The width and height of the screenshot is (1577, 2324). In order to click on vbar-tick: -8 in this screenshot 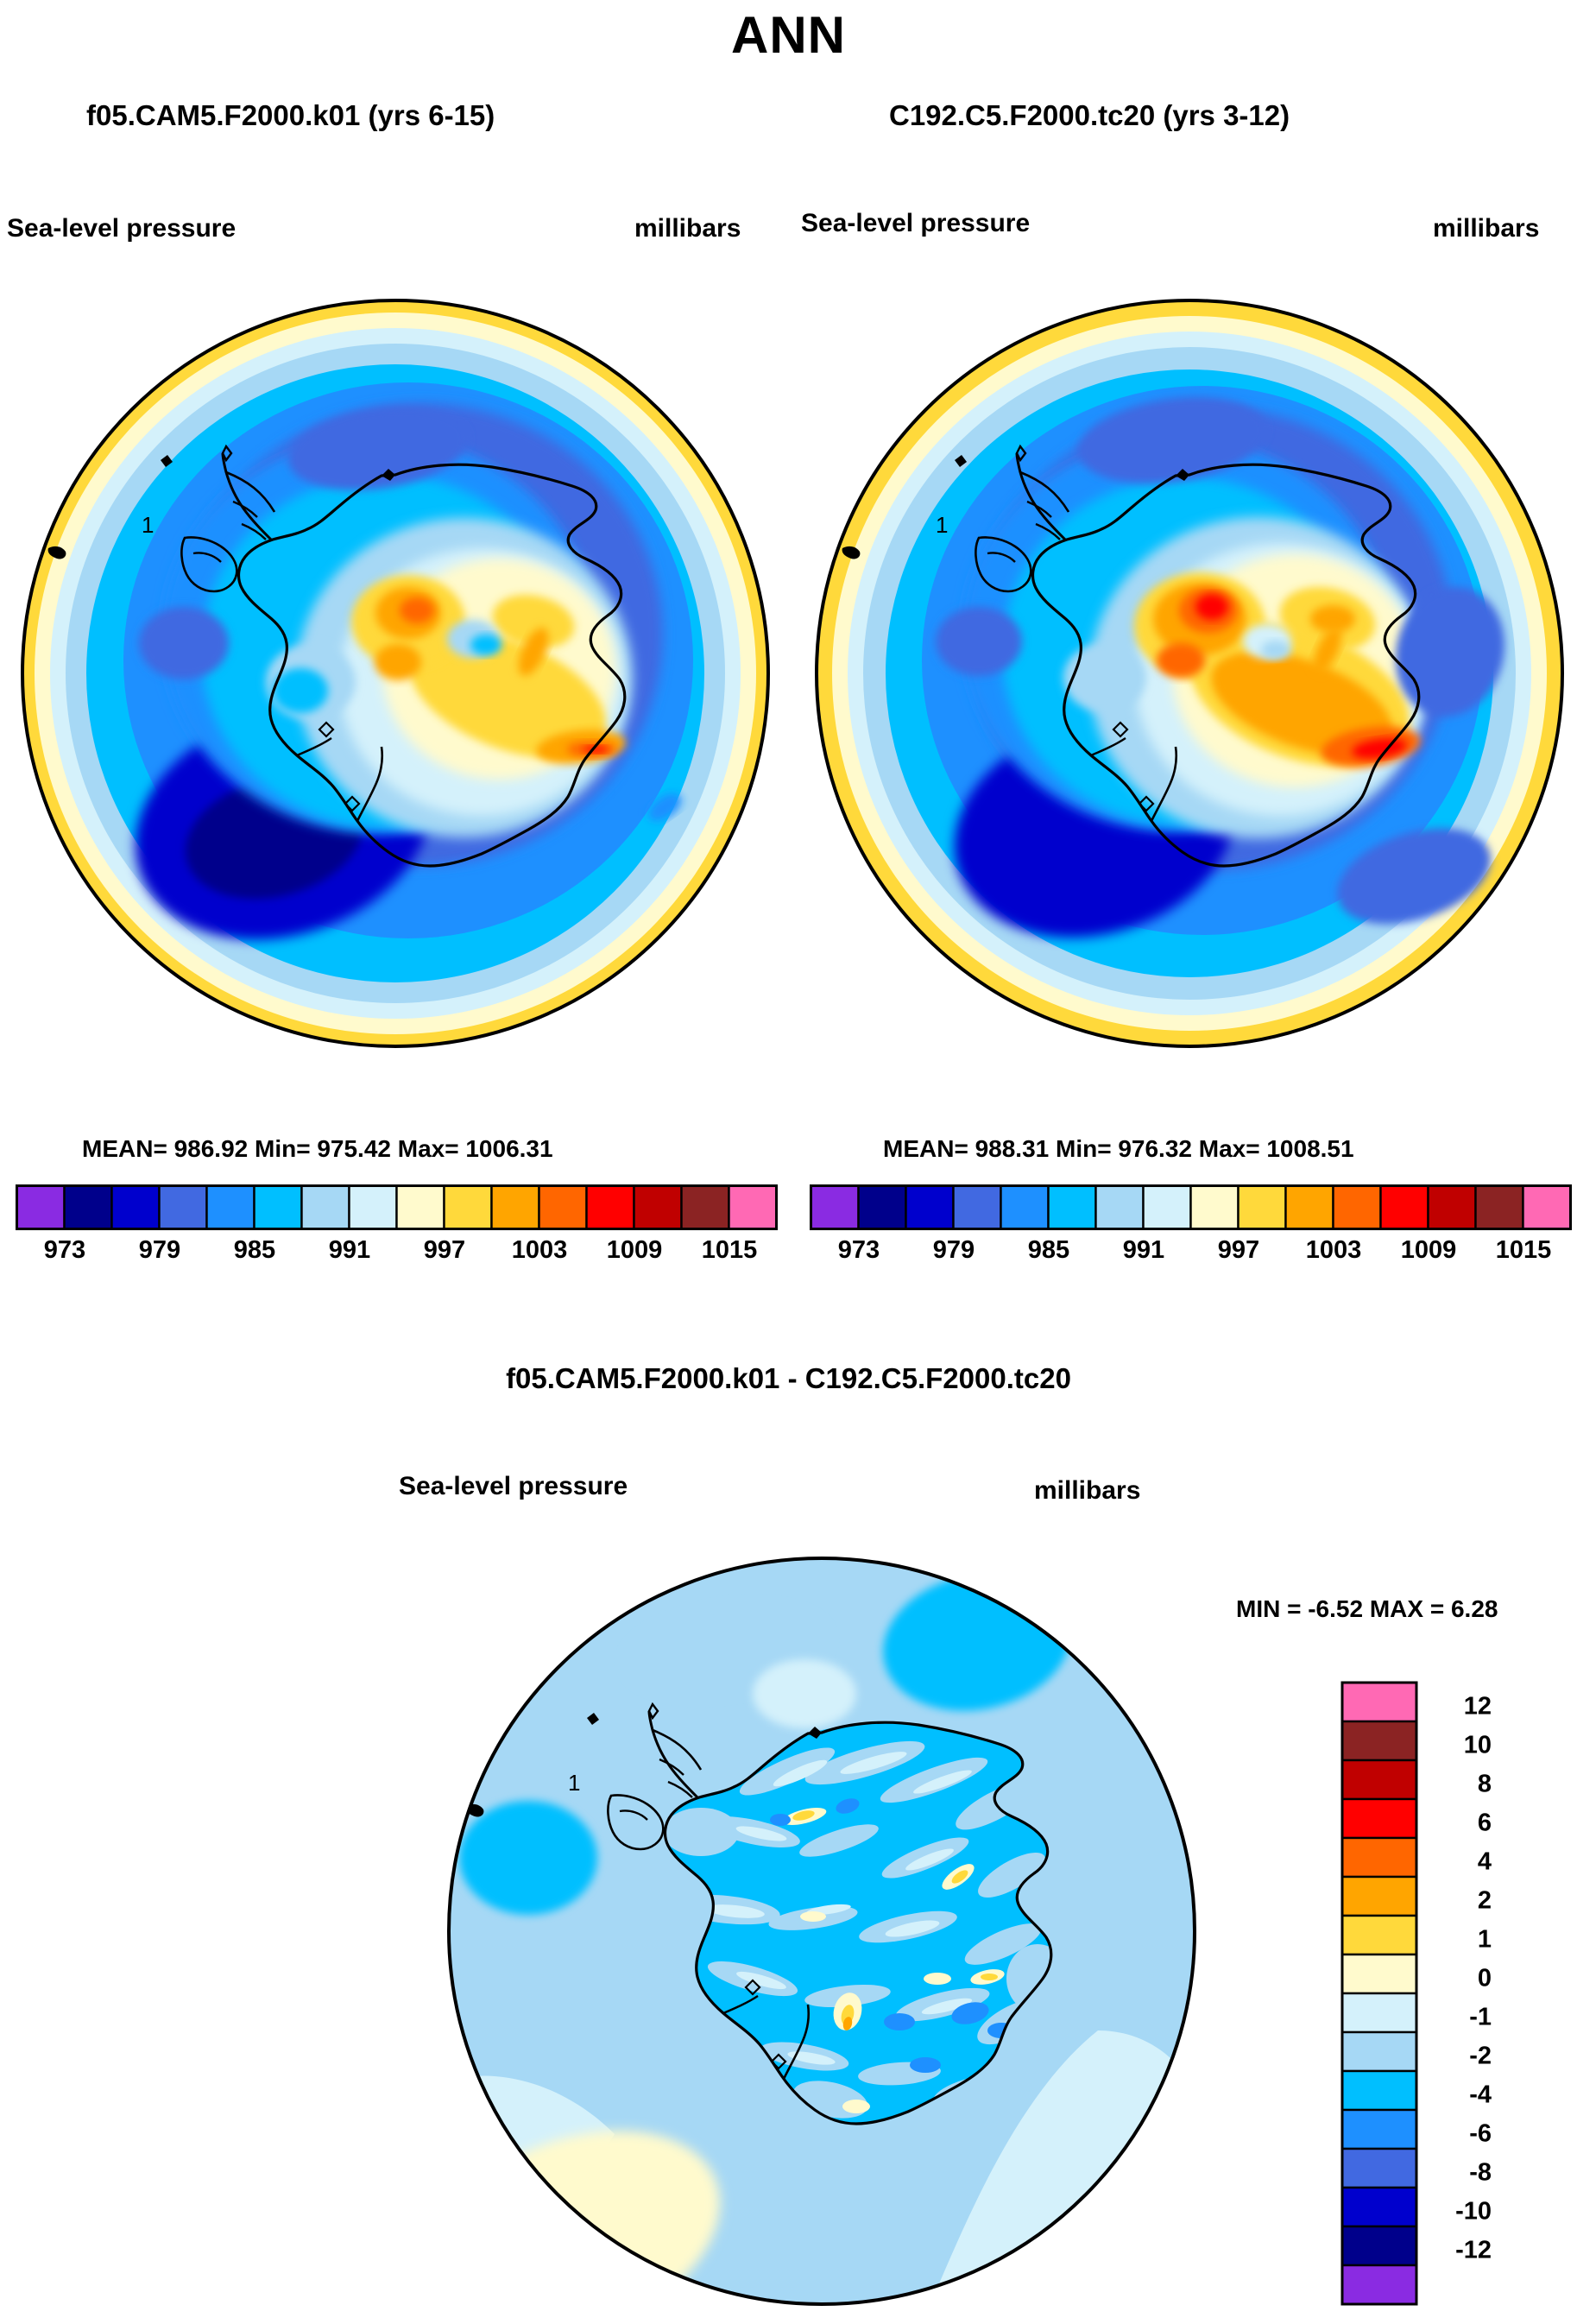, I will do `click(1480, 2172)`.